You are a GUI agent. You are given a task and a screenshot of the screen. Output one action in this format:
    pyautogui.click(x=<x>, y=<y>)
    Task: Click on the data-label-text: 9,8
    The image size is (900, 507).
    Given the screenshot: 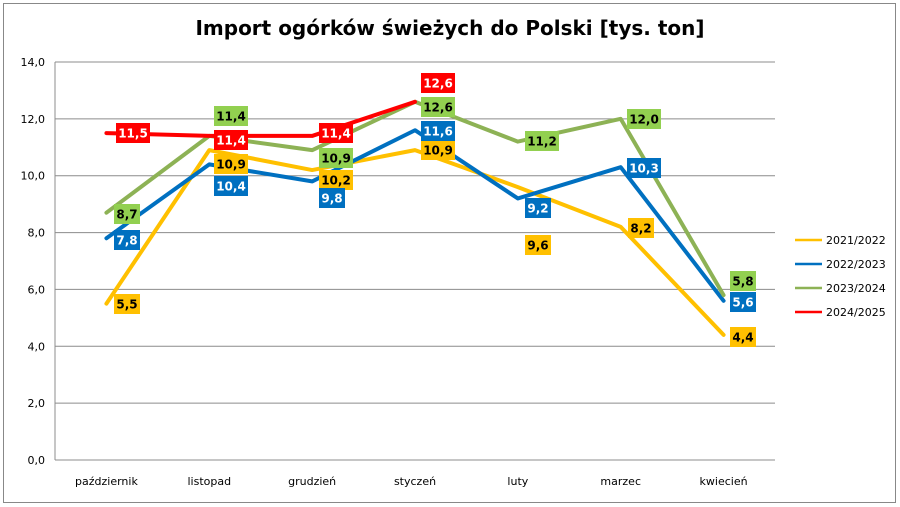 What is the action you would take?
    pyautogui.click(x=331, y=199)
    